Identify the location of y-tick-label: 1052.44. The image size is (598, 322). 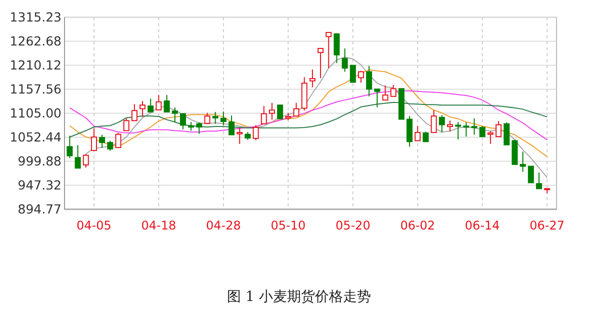
(36, 137).